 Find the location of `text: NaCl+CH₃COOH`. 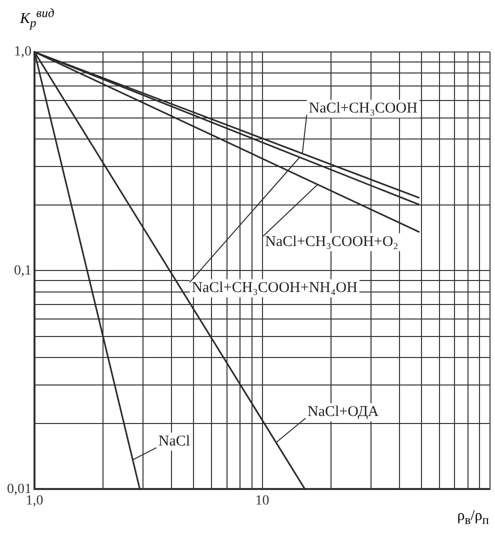

text: NaCl+CH₃COOH is located at coordinates (363, 108).